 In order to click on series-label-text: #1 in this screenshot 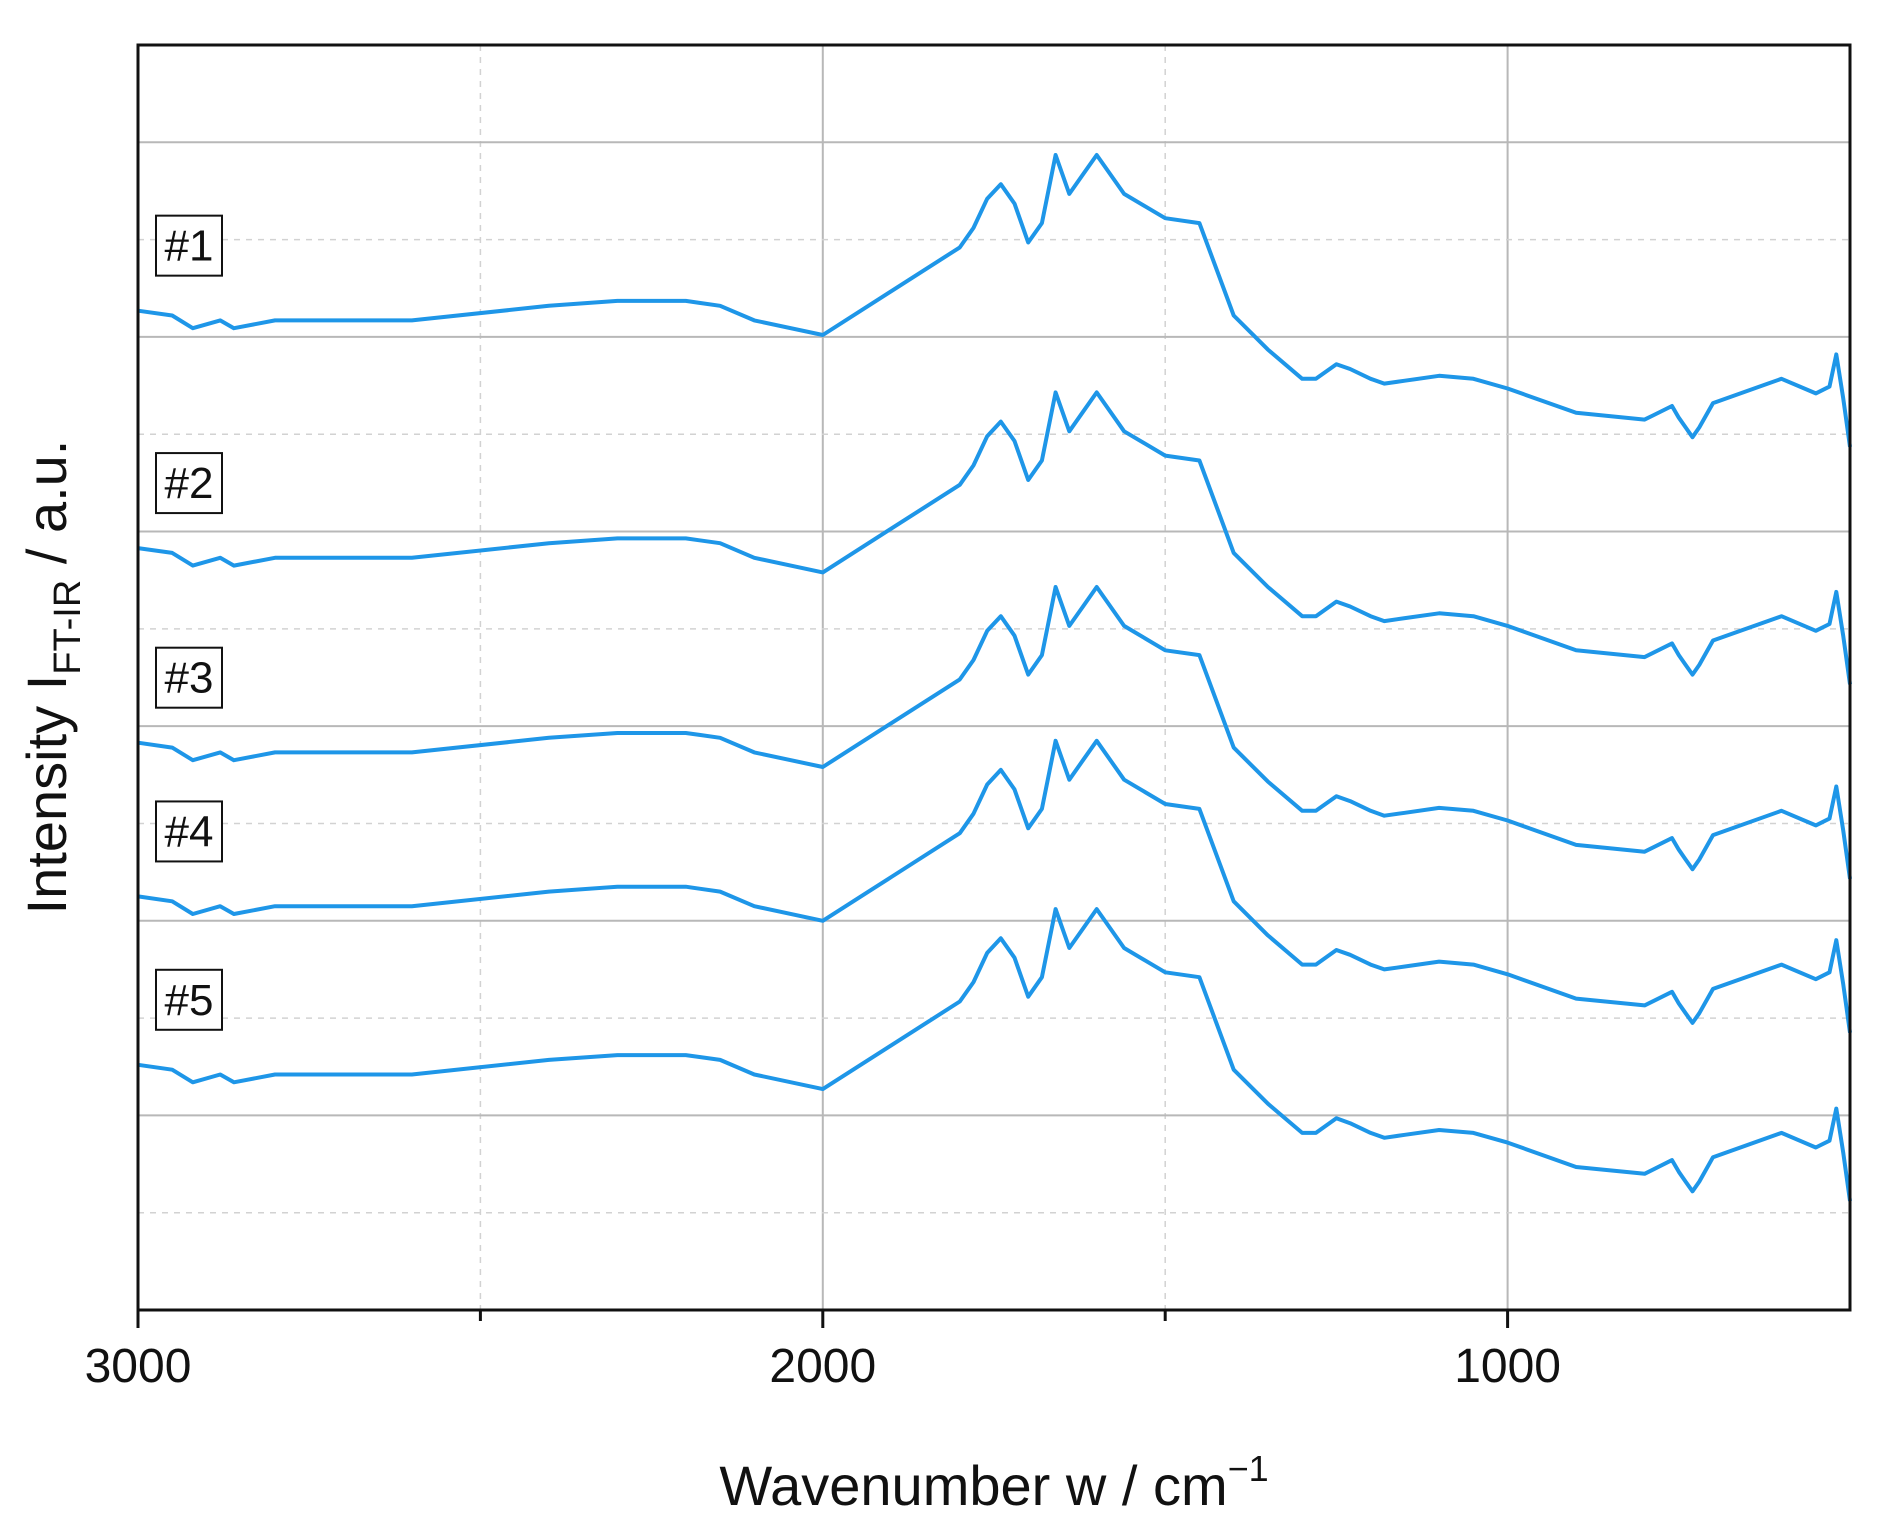, I will do `click(189, 246)`.